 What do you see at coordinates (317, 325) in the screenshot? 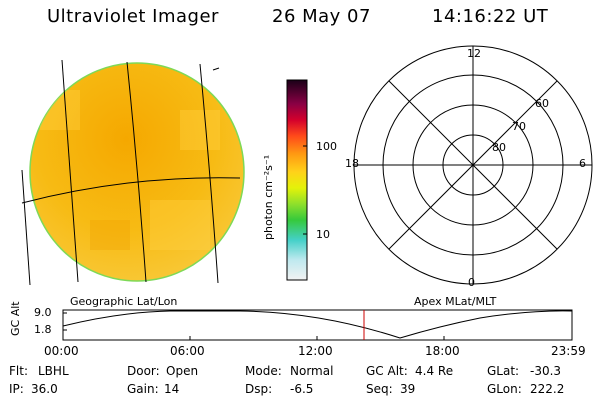
I see `altitude-plot` at bounding box center [317, 325].